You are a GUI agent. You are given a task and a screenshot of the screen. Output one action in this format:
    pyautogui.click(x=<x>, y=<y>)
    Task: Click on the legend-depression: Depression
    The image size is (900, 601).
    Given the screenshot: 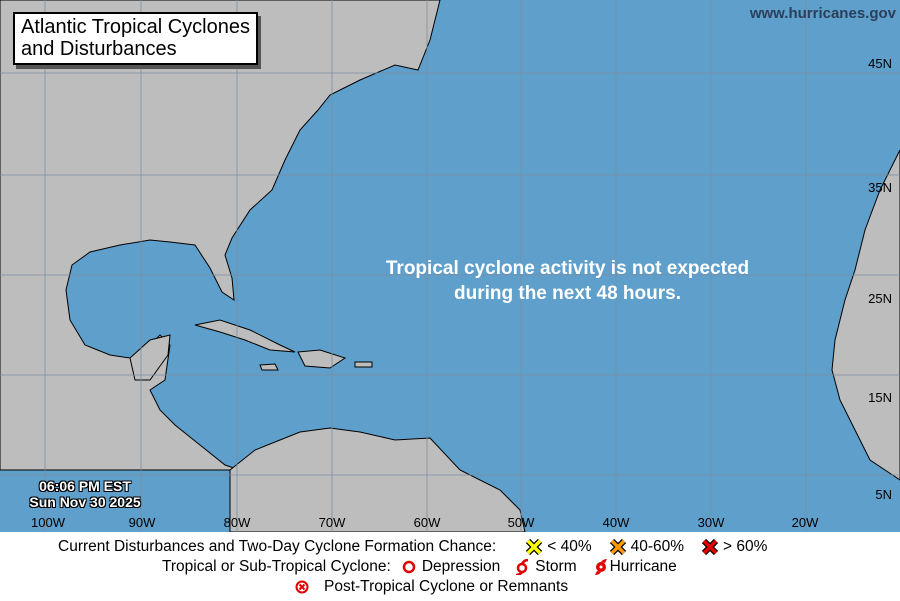 What is the action you would take?
    pyautogui.click(x=461, y=566)
    